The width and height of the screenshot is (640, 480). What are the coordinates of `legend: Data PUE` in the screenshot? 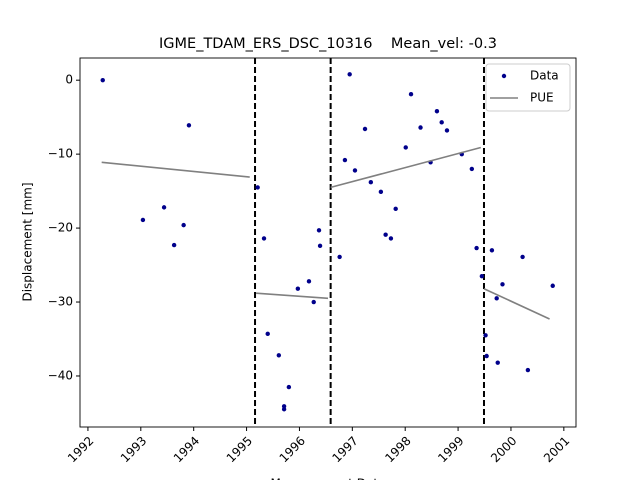 It's located at (528, 87).